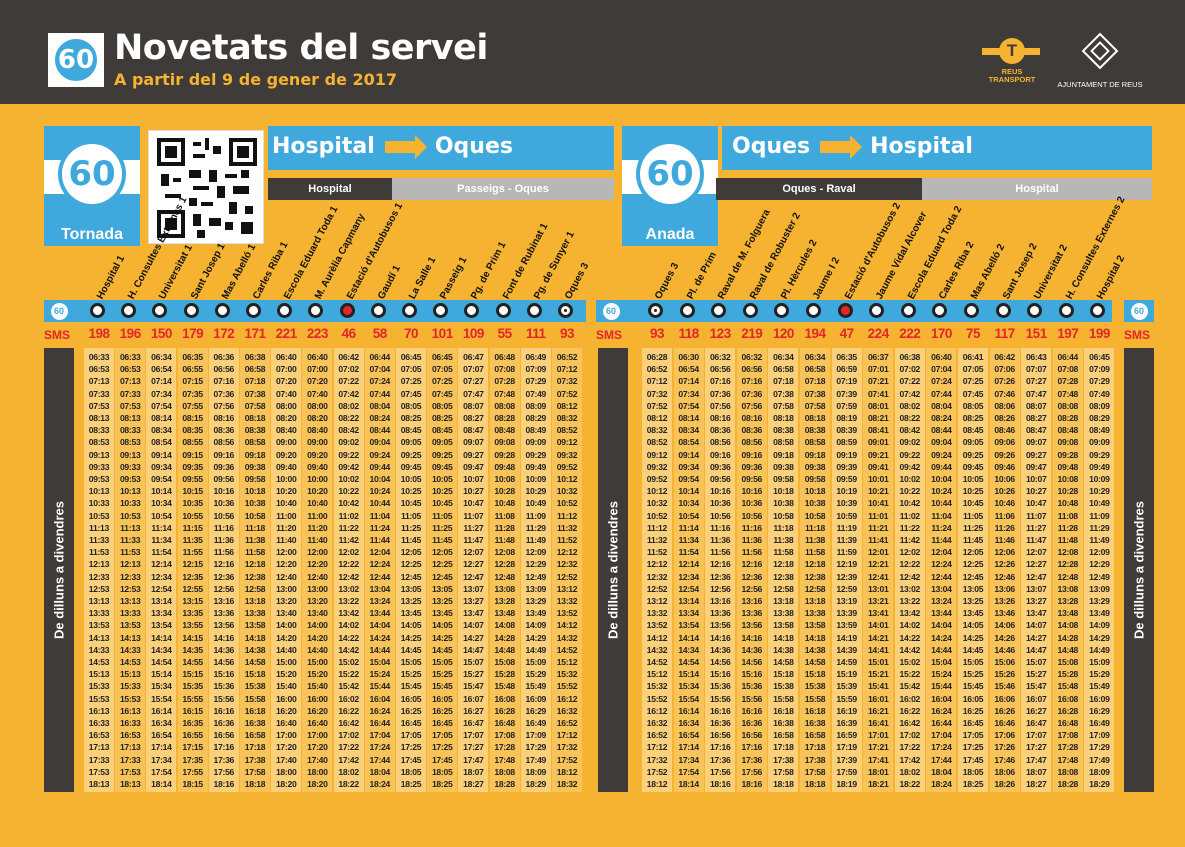  What do you see at coordinates (348, 357) in the screenshot?
I see `left-time-cell: 06:42` at bounding box center [348, 357].